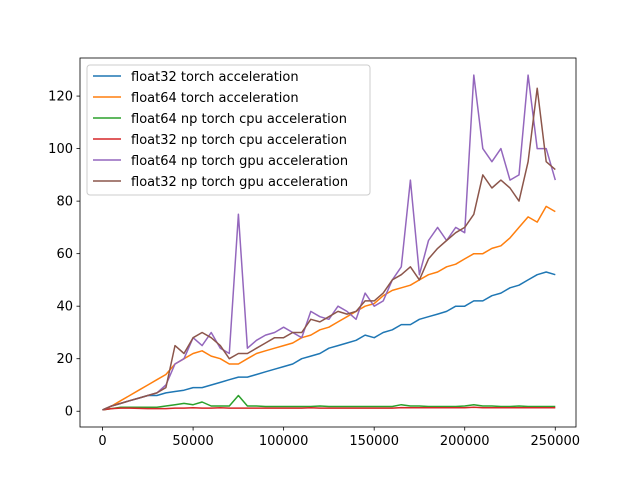 This screenshot has width=640, height=484. I want to click on legend-label-5: float32 np torch gpu acceleration, so click(239, 182).